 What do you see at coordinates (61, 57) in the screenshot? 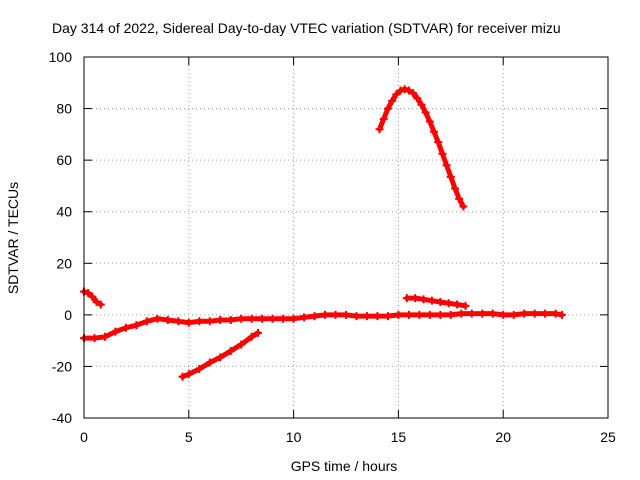
I see `y-tick-label: 100` at bounding box center [61, 57].